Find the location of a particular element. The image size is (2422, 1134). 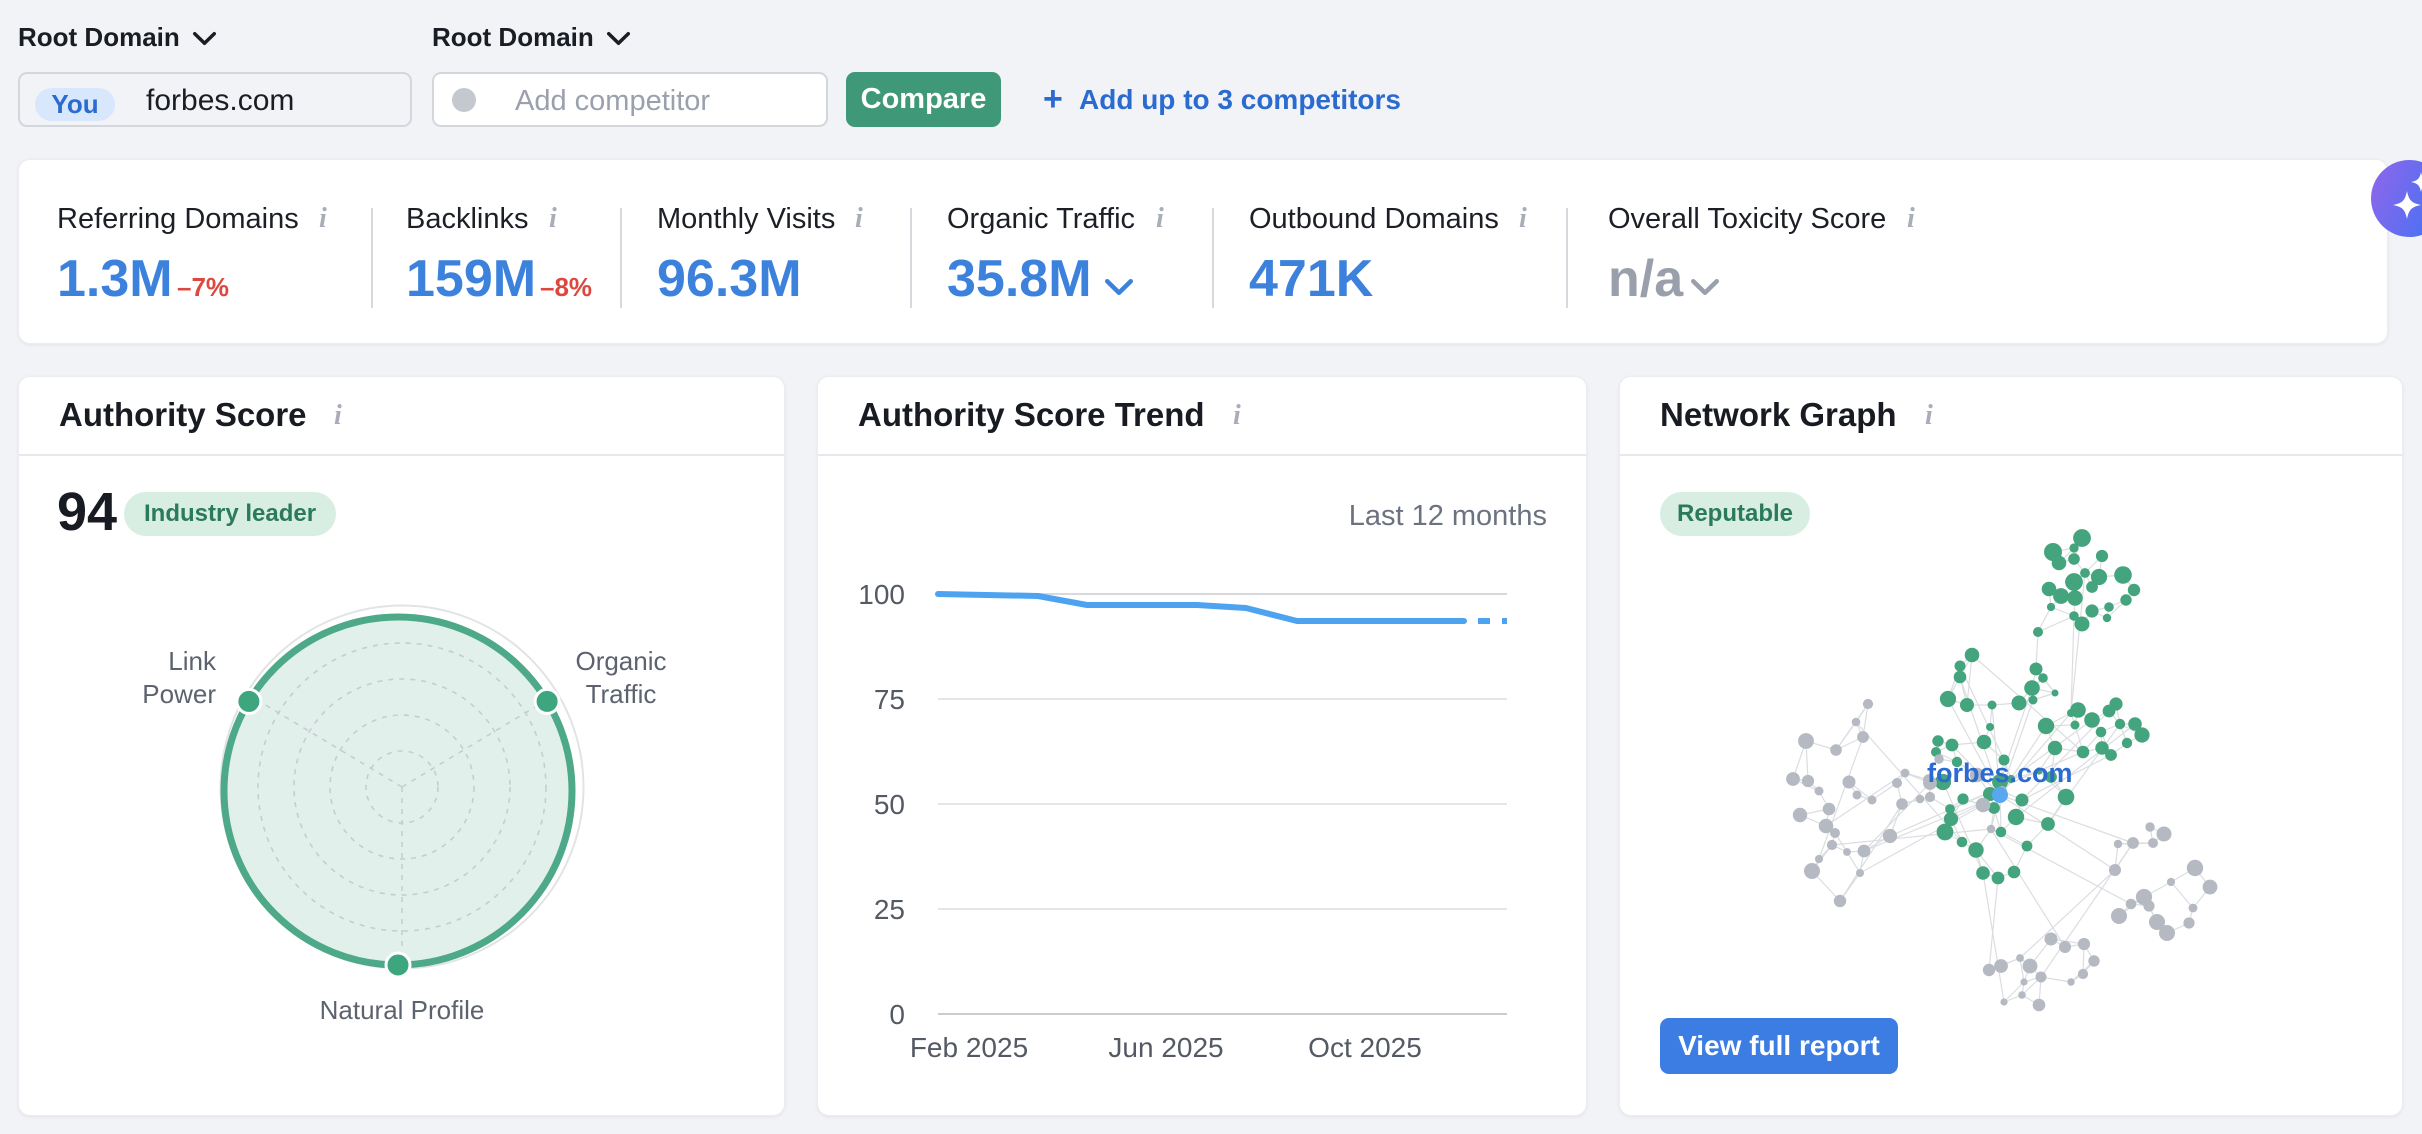

svg-text: 25 is located at coordinates (889, 909).